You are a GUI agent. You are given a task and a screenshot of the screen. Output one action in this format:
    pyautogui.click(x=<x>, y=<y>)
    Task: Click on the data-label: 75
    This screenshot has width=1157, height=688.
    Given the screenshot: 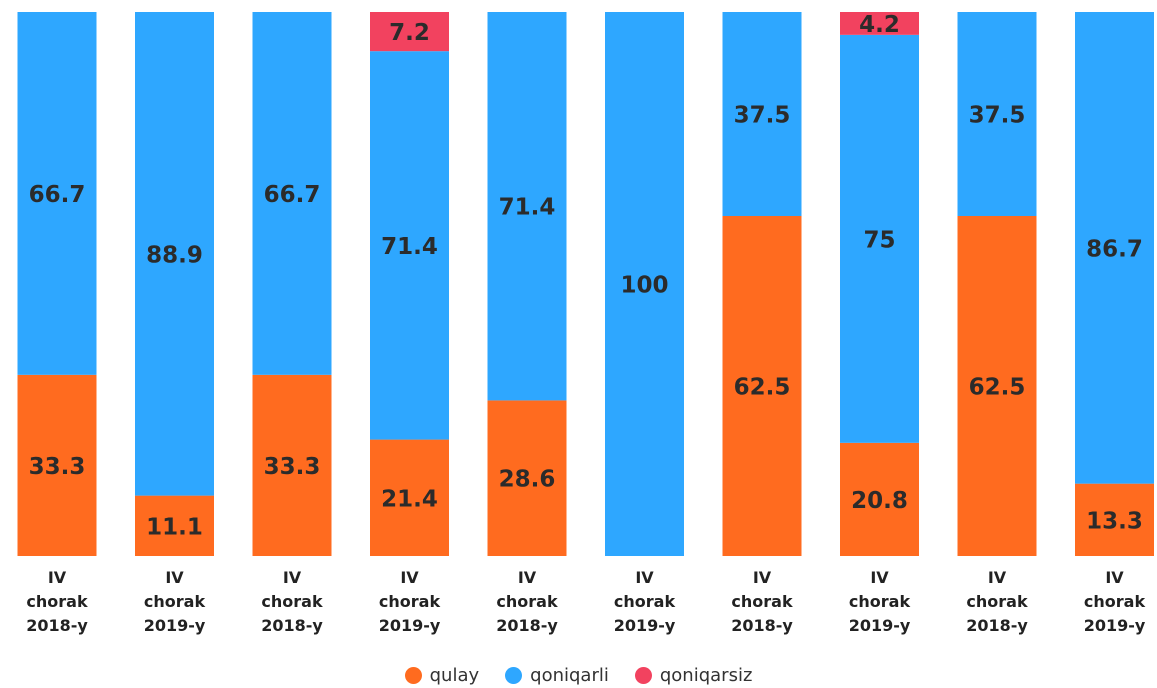 What is the action you would take?
    pyautogui.click(x=879, y=240)
    